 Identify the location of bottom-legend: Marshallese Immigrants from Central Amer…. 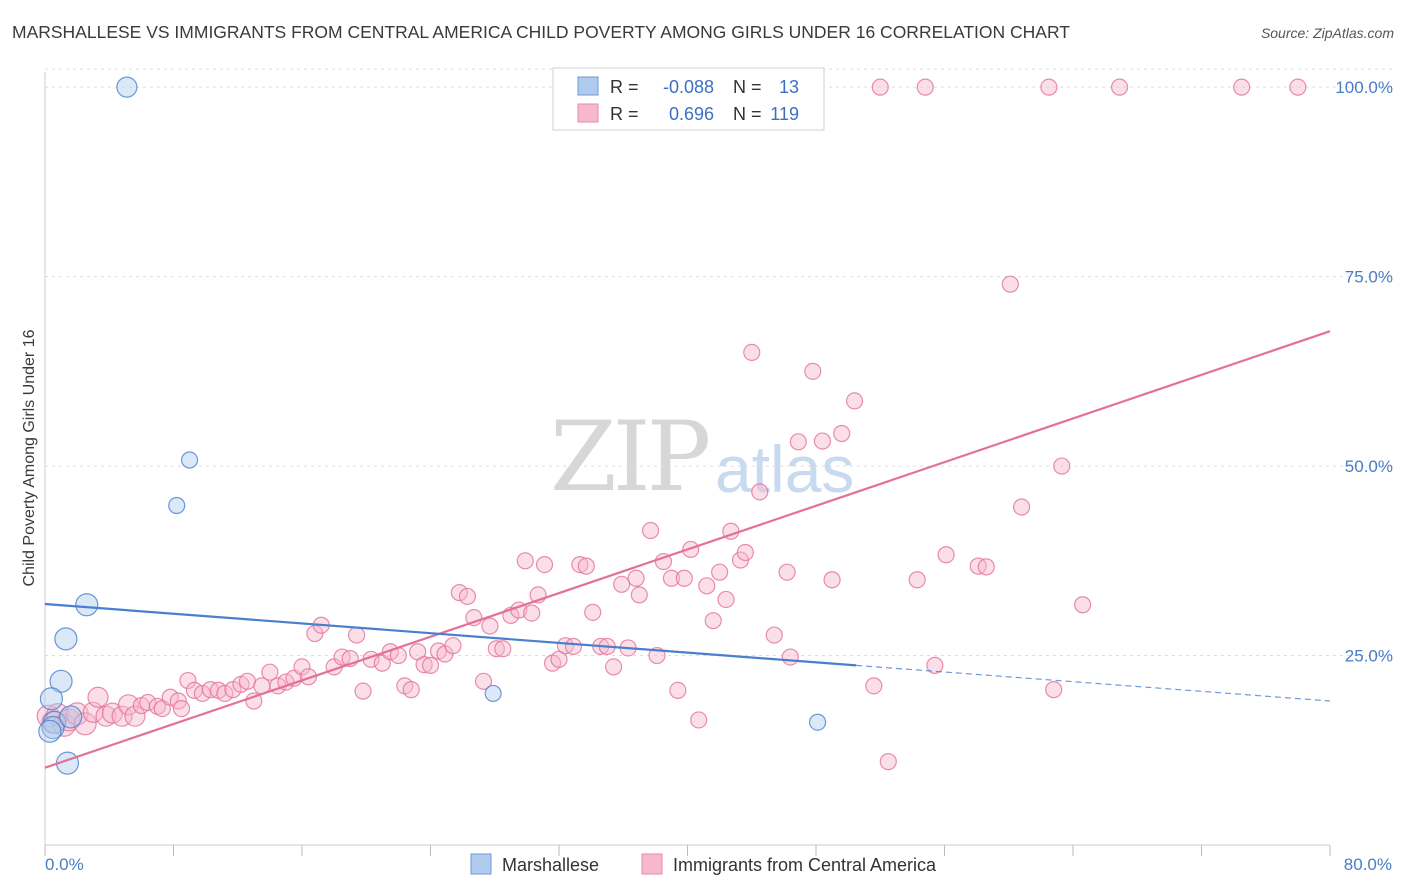
(703, 864).